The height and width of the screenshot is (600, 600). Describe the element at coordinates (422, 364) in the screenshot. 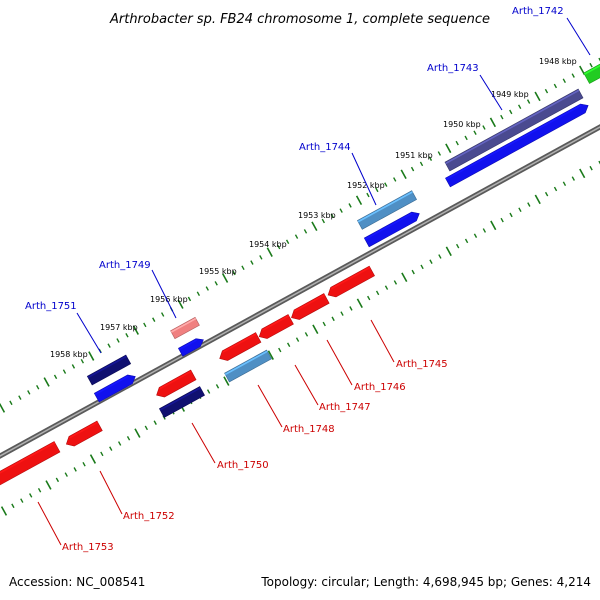

I see `gene-label-arth-1745: Arth_1745` at that location.